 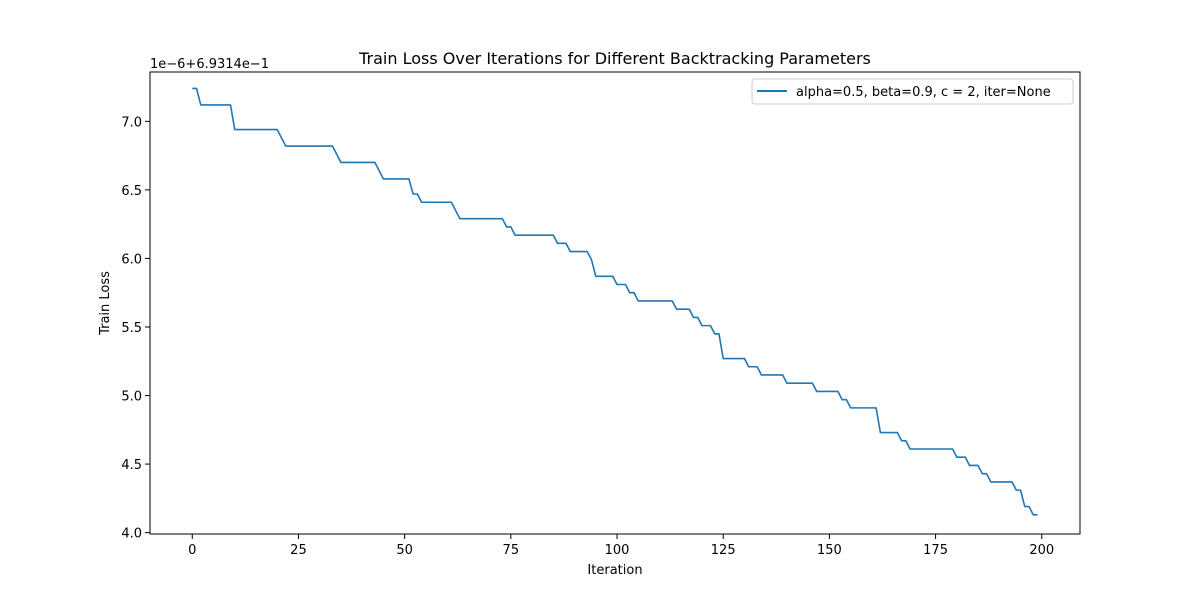 What do you see at coordinates (723, 550) in the screenshot?
I see `x-tick-label: 125` at bounding box center [723, 550].